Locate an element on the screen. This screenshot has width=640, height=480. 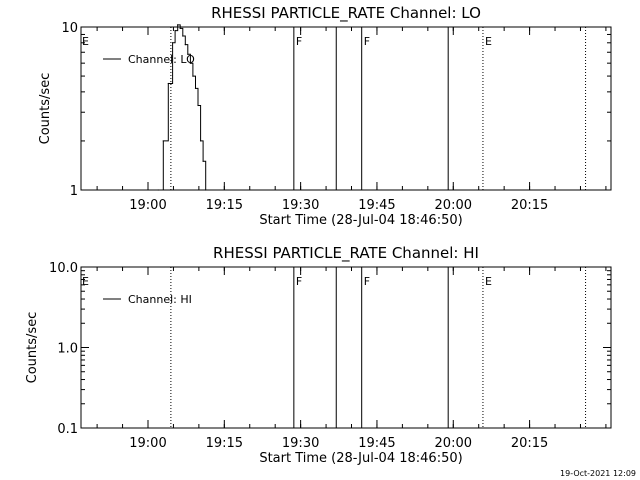
lo-chart-title: RHESSI PARTICLE_RATE Channel: LO is located at coordinates (346, 13).